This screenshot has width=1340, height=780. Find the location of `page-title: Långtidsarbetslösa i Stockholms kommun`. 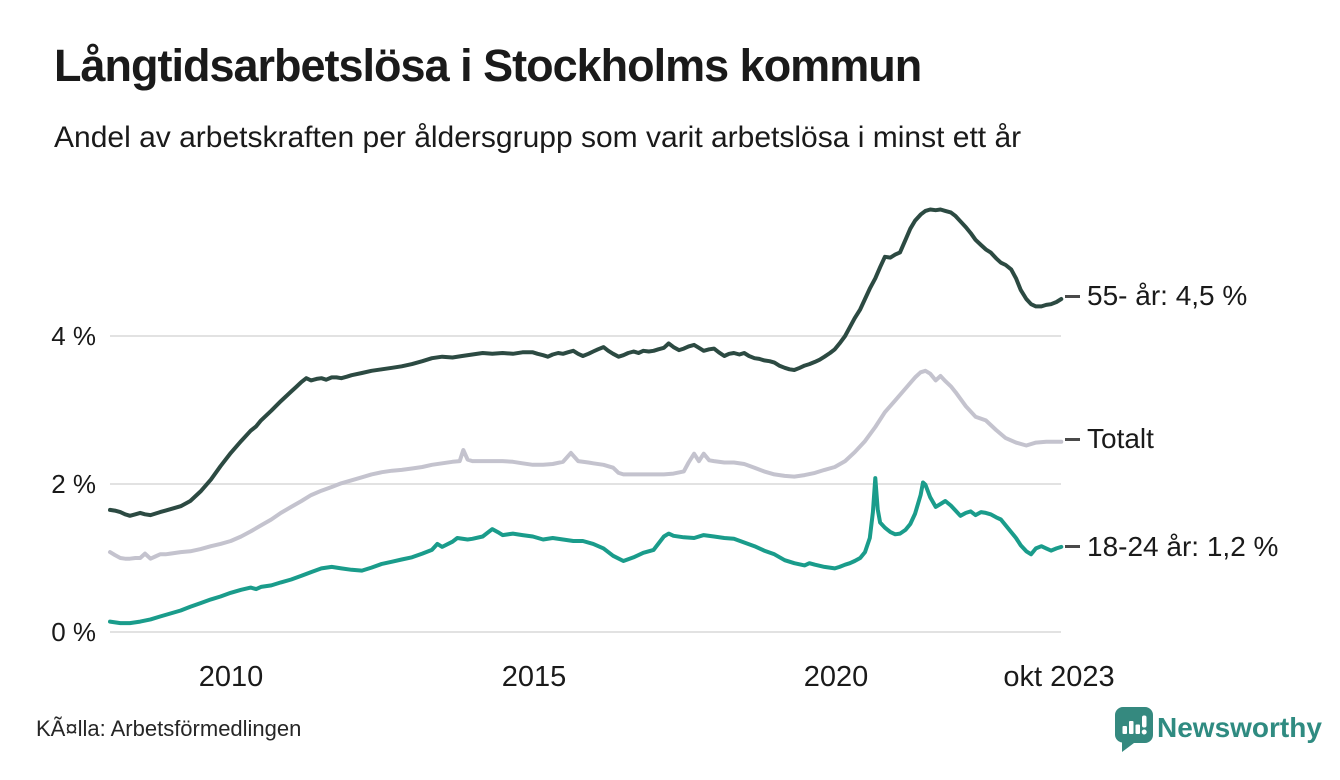

page-title: Långtidsarbetslösa i Stockholms kommun is located at coordinates (488, 65).